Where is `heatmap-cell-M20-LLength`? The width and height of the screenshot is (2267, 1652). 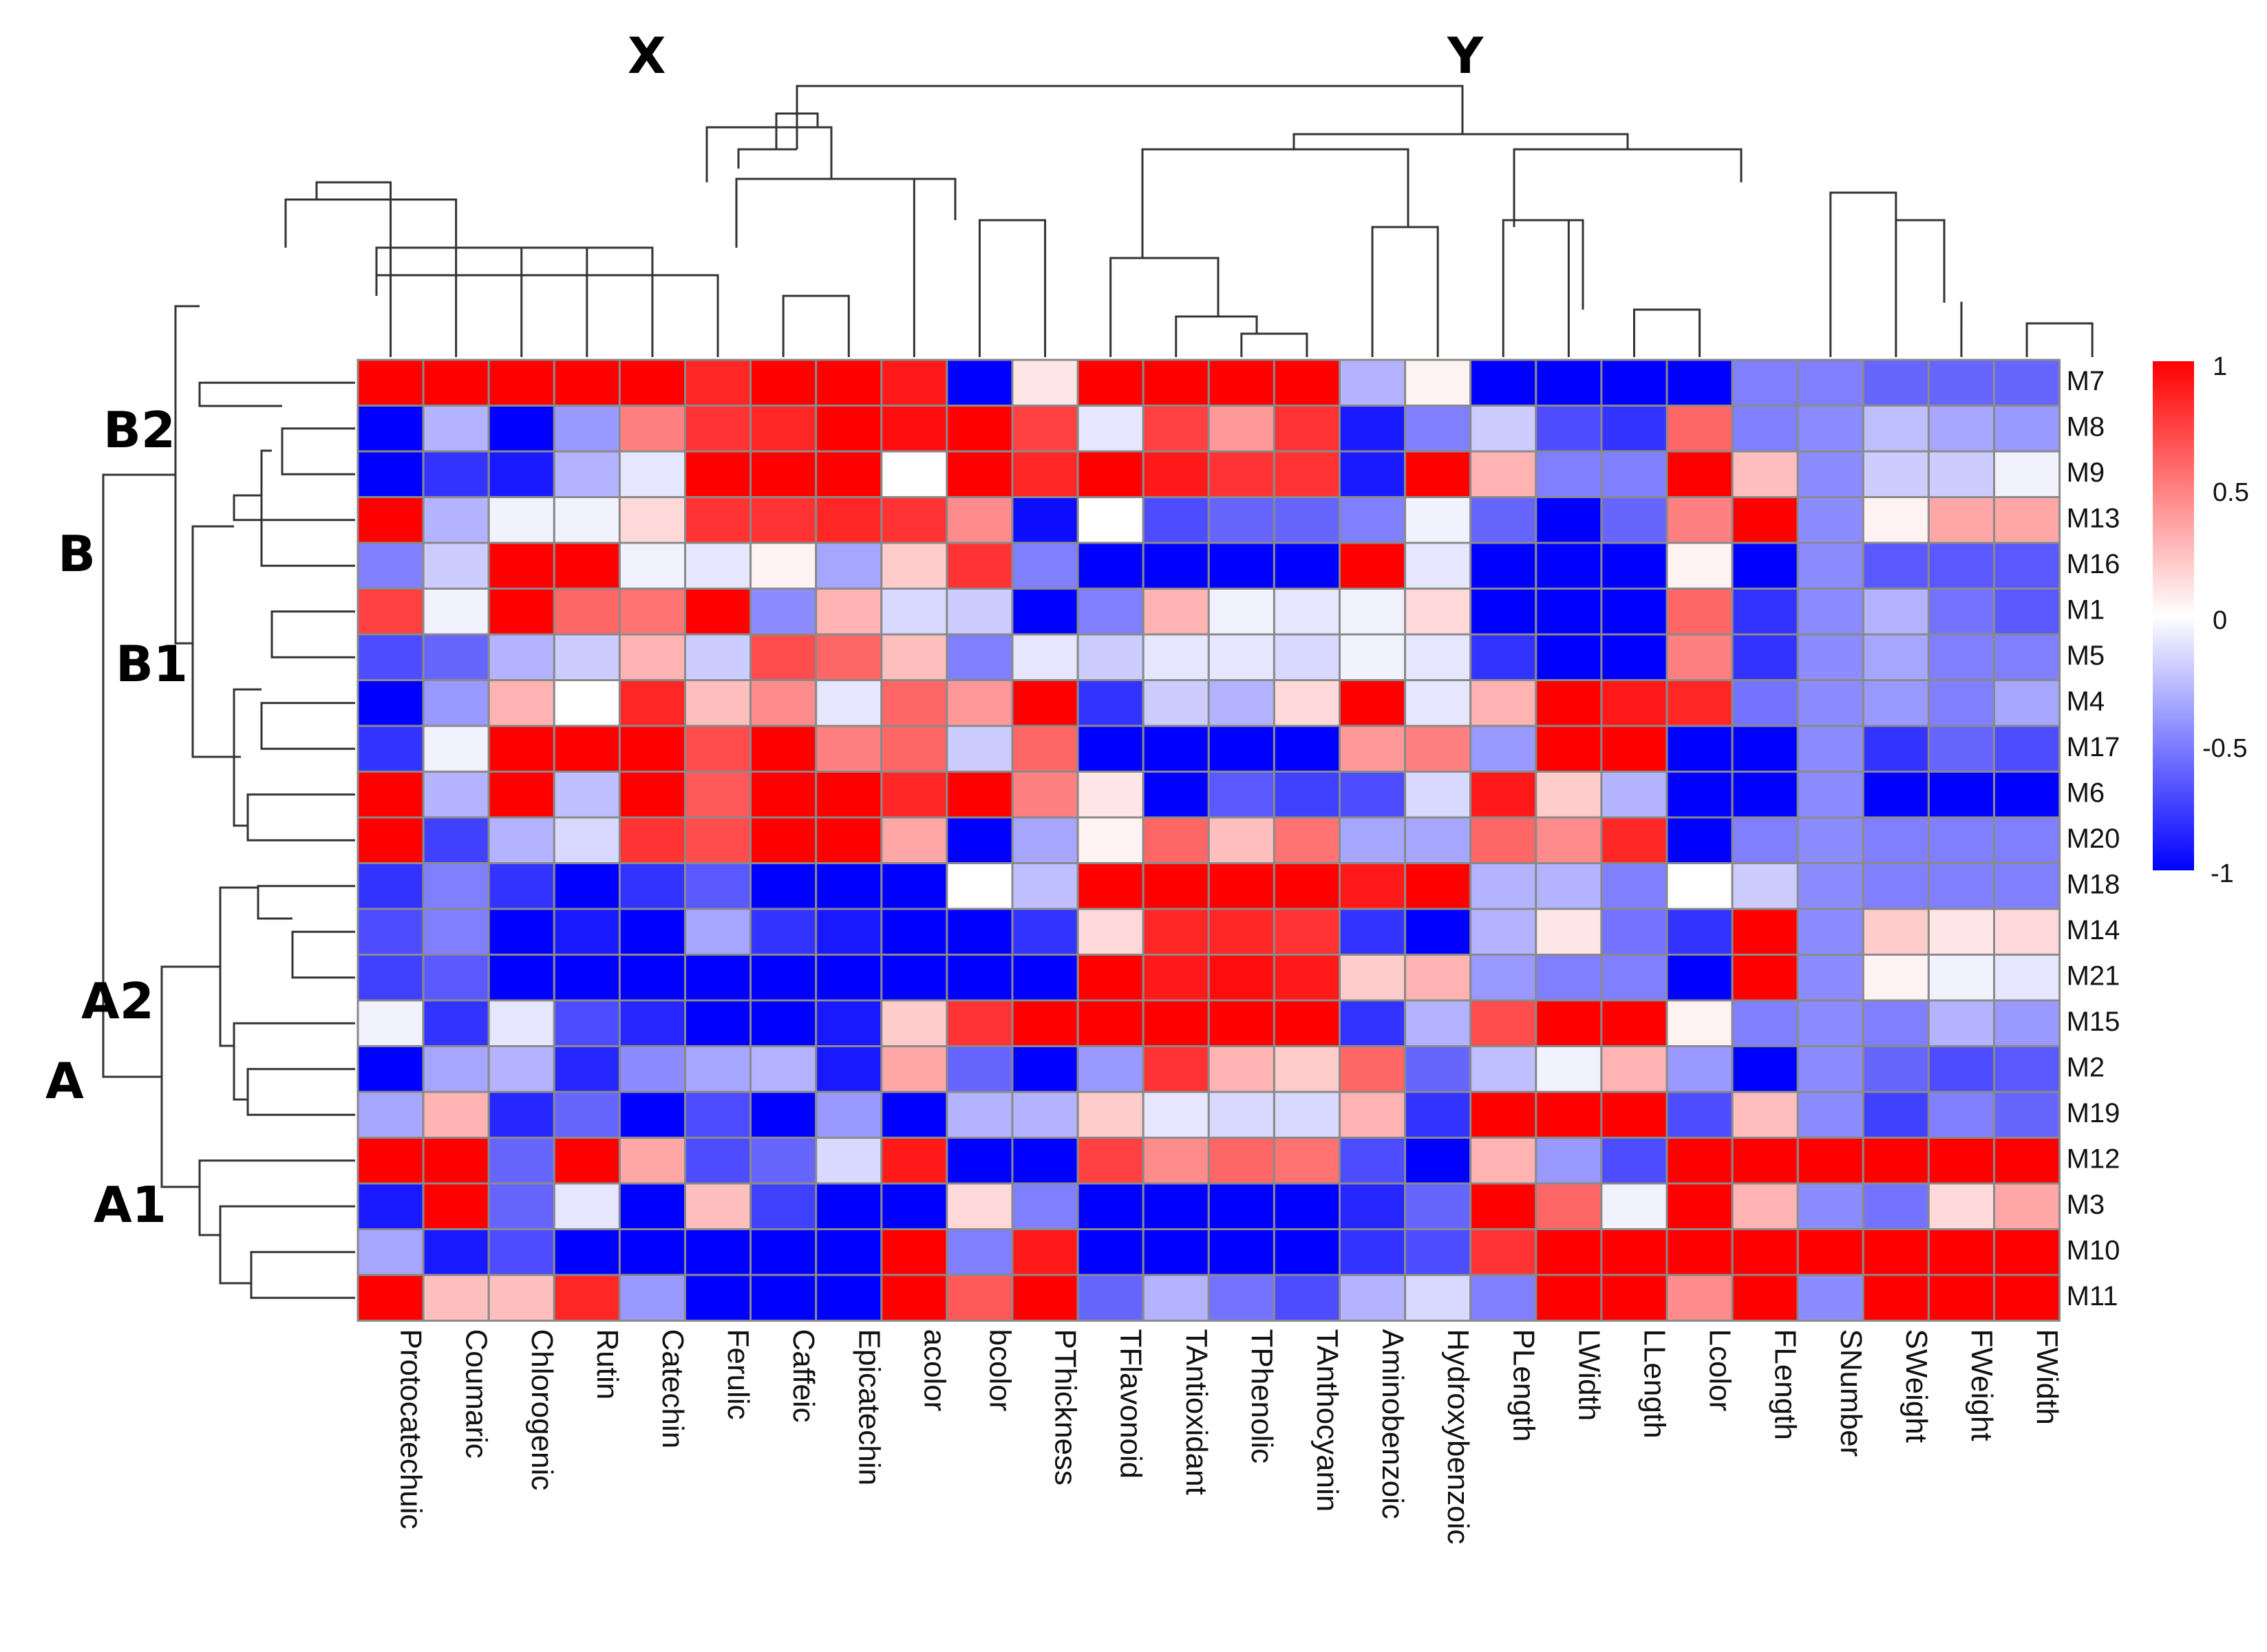
heatmap-cell-M20-LLength is located at coordinates (1634, 840).